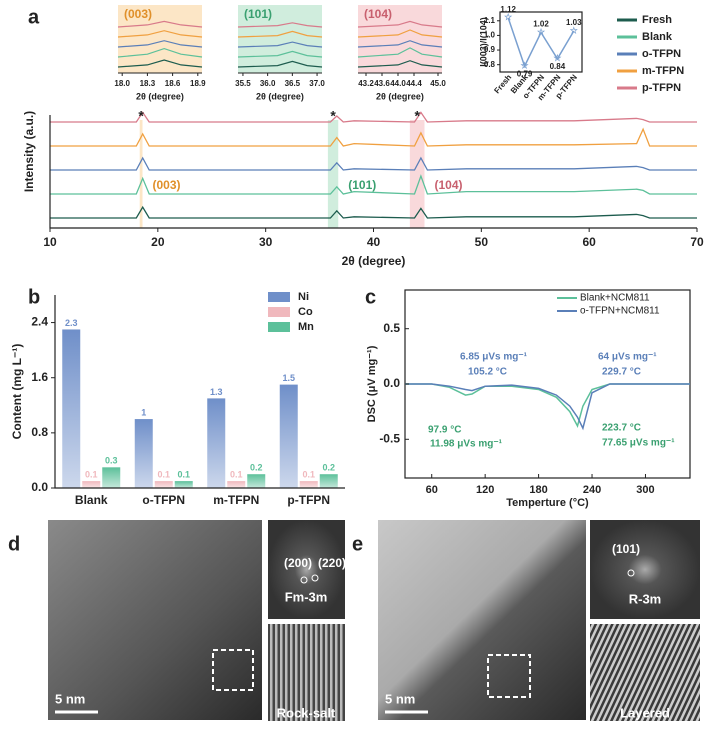  Describe the element at coordinates (526, 620) in the screenshot. I see `panel-e: e 5 nm (101) R-3m Layered` at that location.